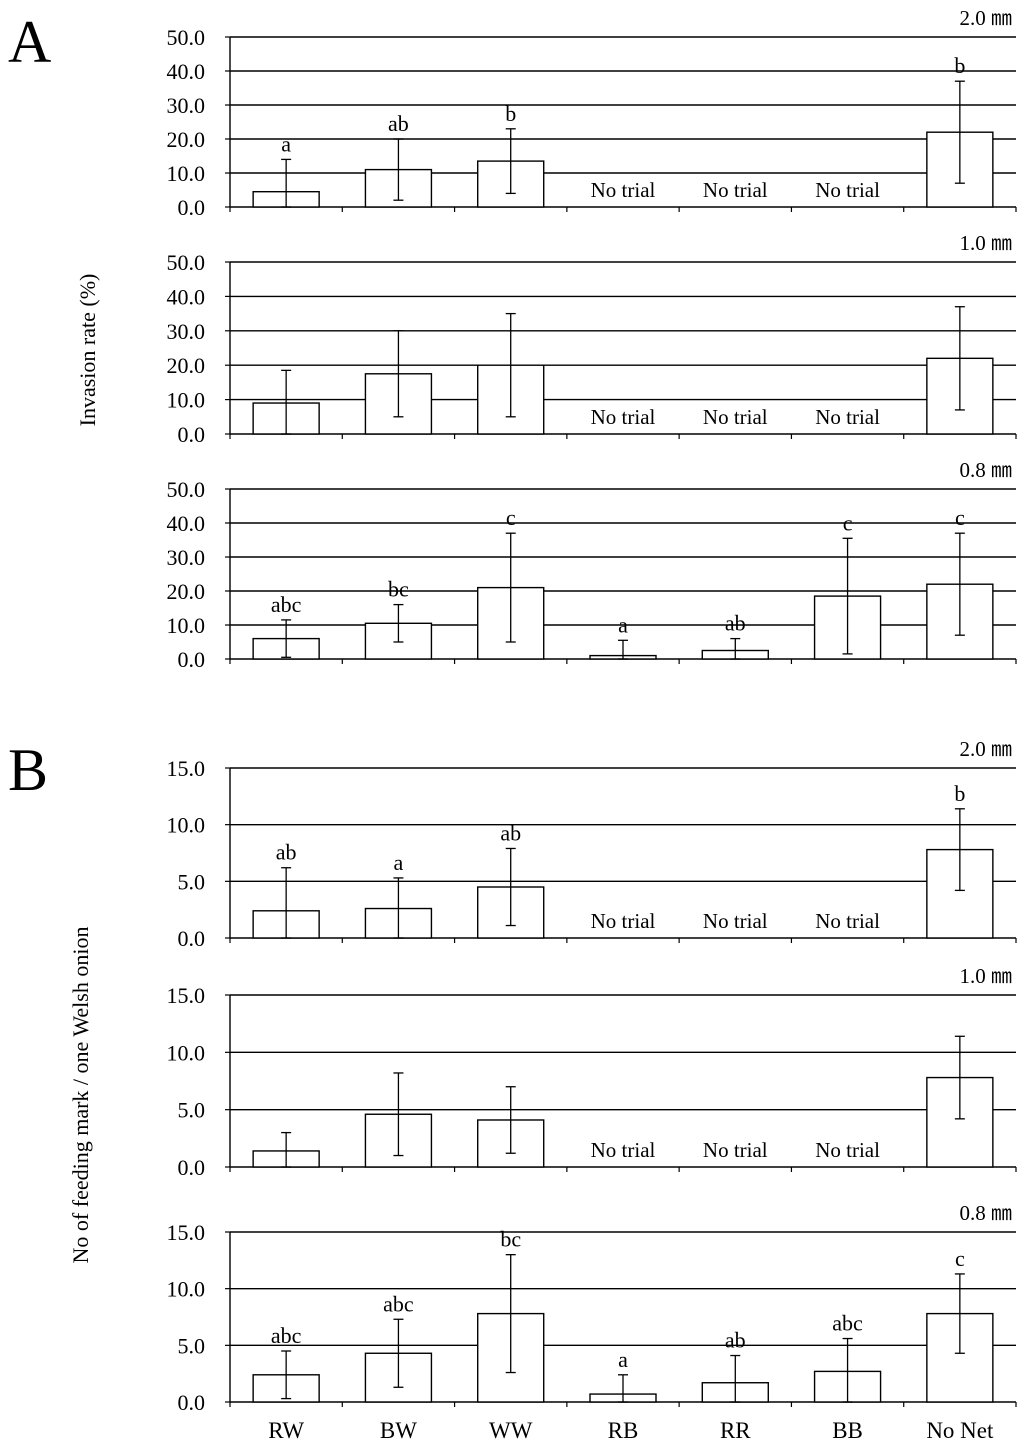 This screenshot has width=1021, height=1448. Describe the element at coordinates (511, 1430) in the screenshot. I see `x-category-label: WW` at that location.